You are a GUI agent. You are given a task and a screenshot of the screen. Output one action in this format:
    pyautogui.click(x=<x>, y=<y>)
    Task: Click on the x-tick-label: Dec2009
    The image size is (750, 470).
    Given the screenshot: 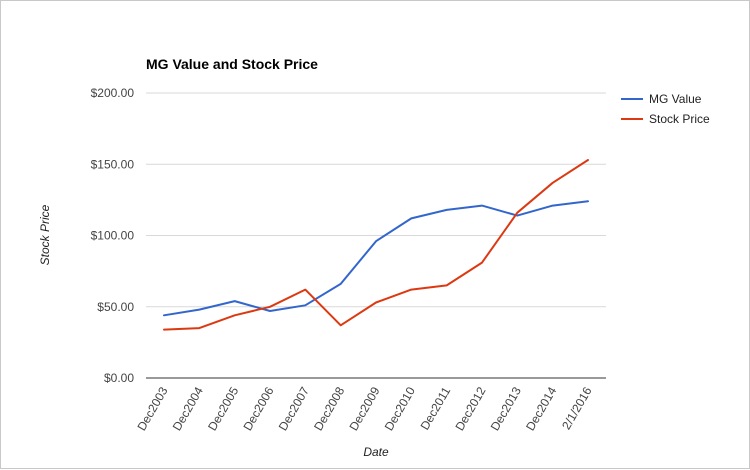 What is the action you would take?
    pyautogui.click(x=364, y=408)
    